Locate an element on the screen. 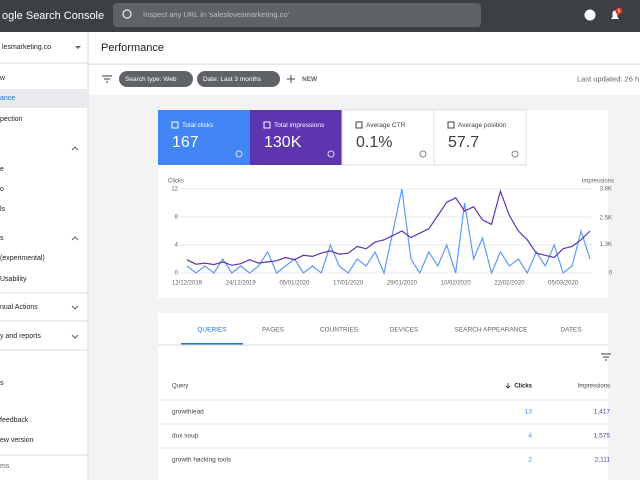 This screenshot has width=640, height=485. chip-label: Date: Last 3 months is located at coordinates (232, 79).